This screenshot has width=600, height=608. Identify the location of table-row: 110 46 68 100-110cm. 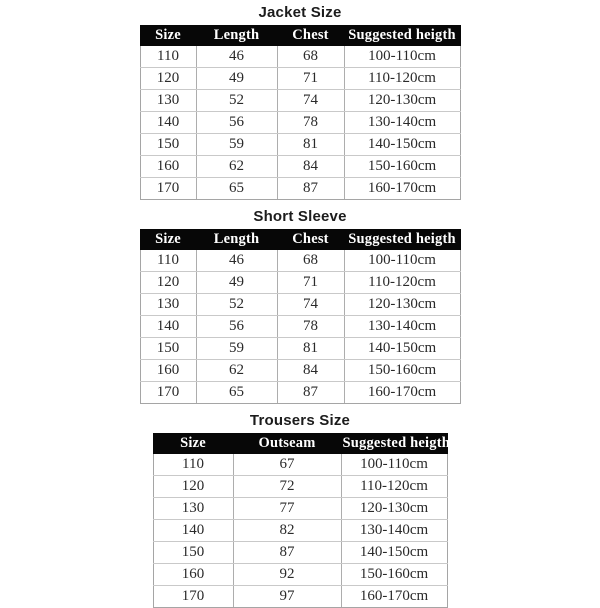
(300, 56).